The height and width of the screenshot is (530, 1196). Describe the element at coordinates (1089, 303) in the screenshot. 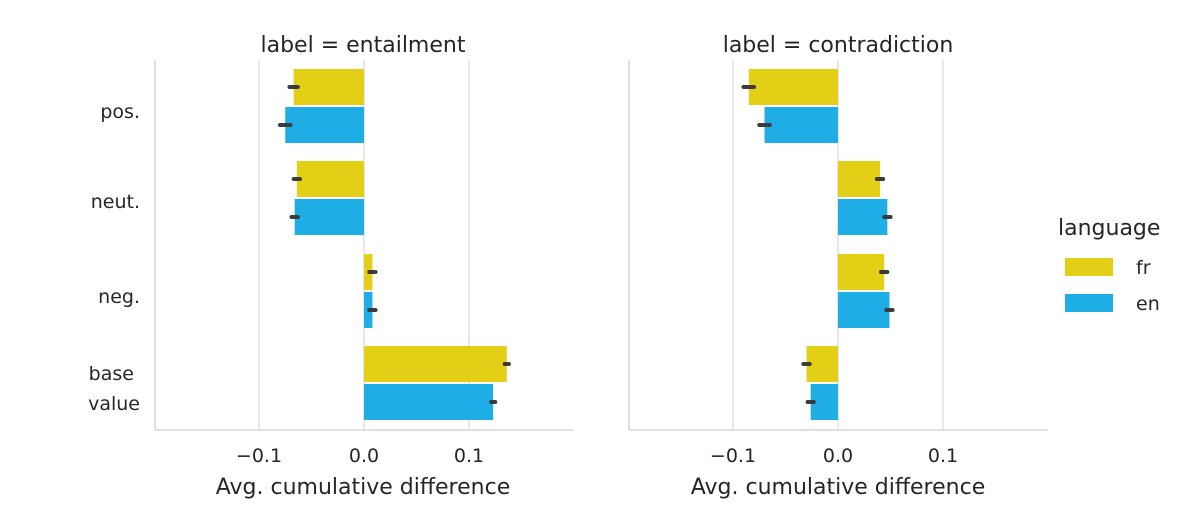

I see `legend-swatch-en` at that location.